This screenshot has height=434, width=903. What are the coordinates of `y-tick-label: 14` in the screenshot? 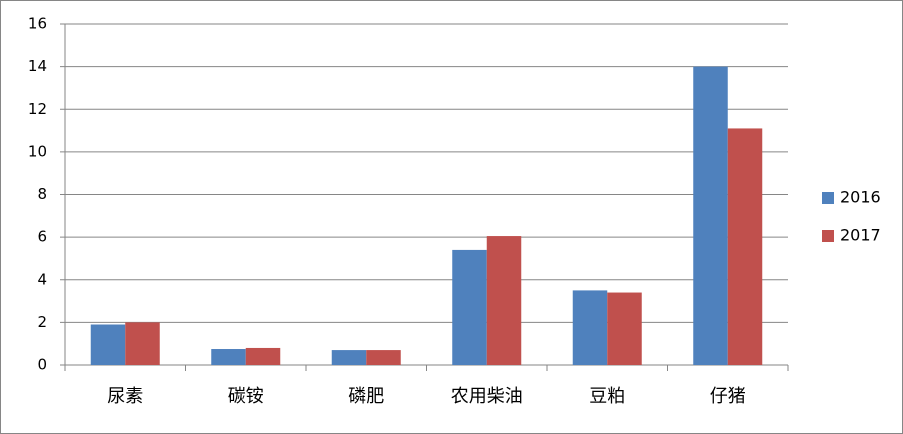 It's located at (37, 66).